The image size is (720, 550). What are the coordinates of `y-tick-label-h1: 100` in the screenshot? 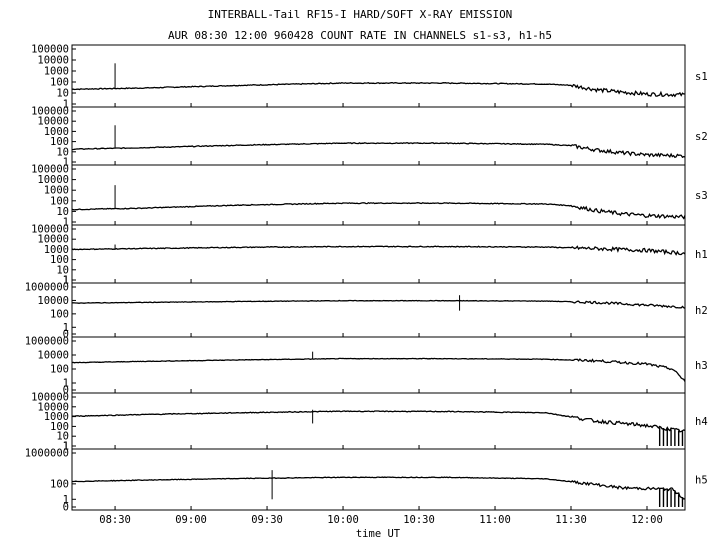 It's located at (59, 260).